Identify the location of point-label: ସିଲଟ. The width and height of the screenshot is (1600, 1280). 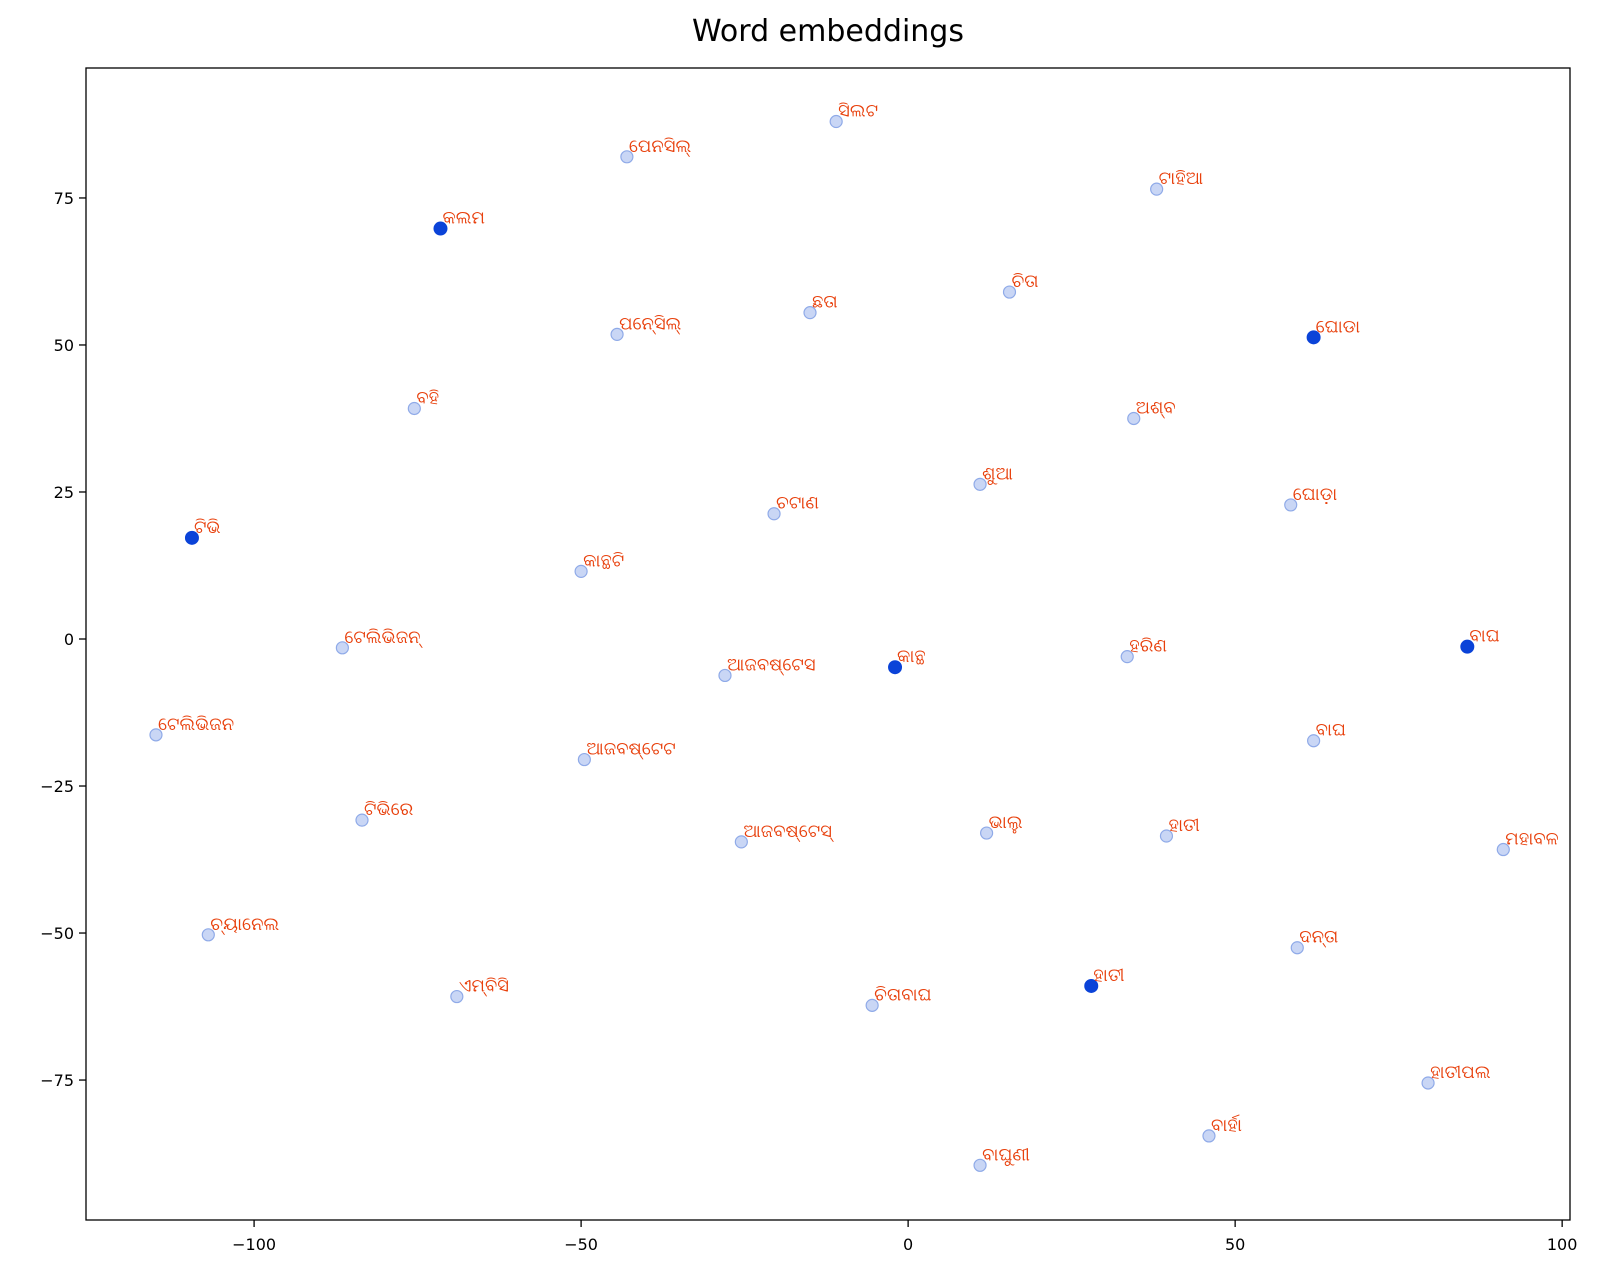
(858, 111).